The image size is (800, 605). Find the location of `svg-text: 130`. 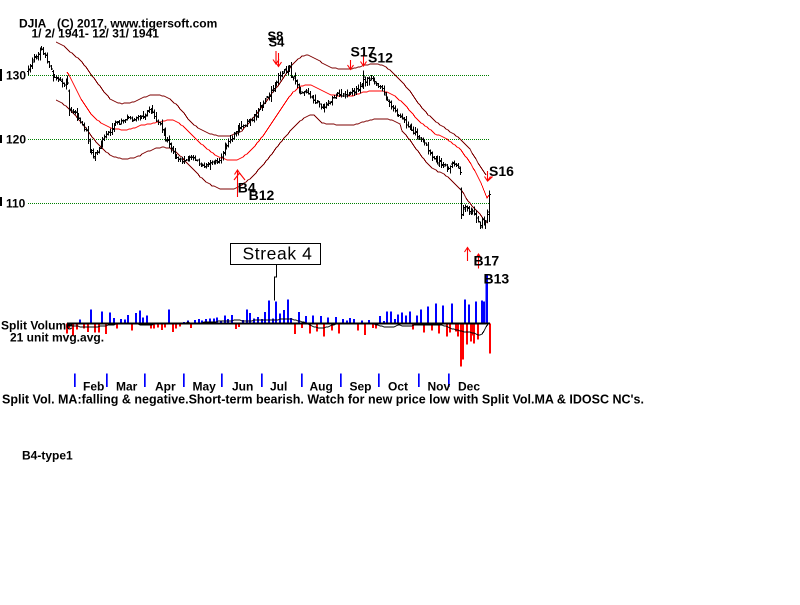

svg-text: 130 is located at coordinates (16, 76).